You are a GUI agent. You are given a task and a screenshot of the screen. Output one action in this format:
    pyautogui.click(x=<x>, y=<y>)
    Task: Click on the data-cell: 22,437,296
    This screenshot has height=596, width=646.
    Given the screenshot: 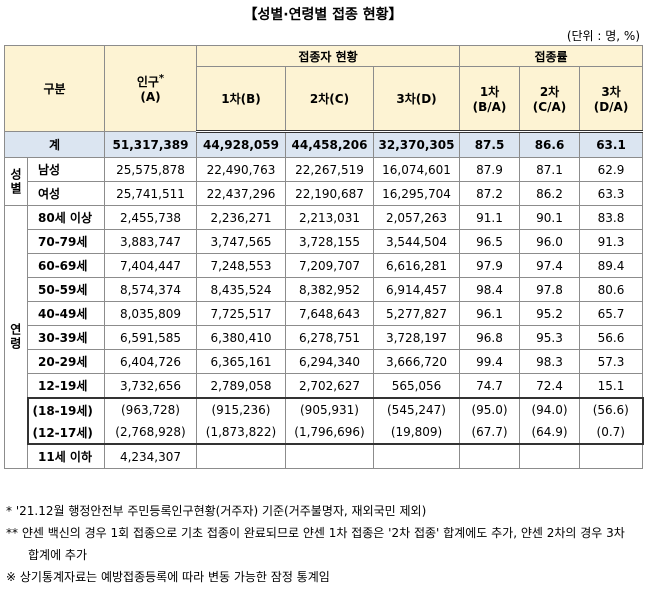 What is the action you would take?
    pyautogui.click(x=241, y=193)
    